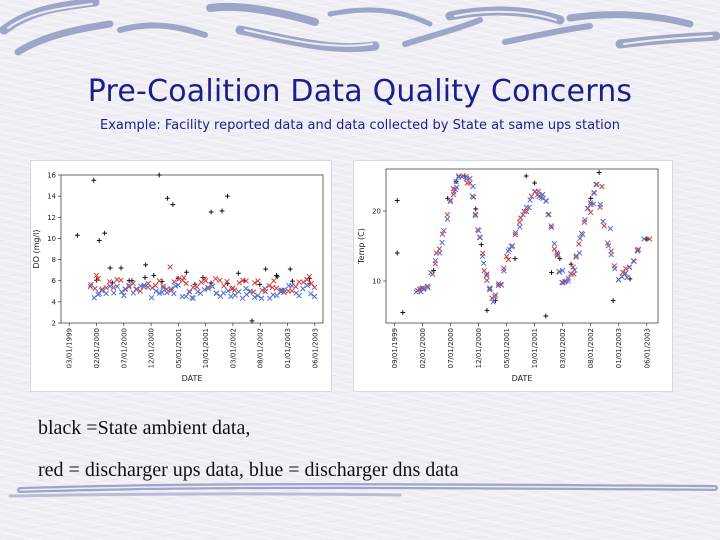 Image resolution: width=720 pixels, height=540 pixels. What do you see at coordinates (97, 348) in the screenshot?
I see `do-x-tick-label: 02/01/2000` at bounding box center [97, 348].